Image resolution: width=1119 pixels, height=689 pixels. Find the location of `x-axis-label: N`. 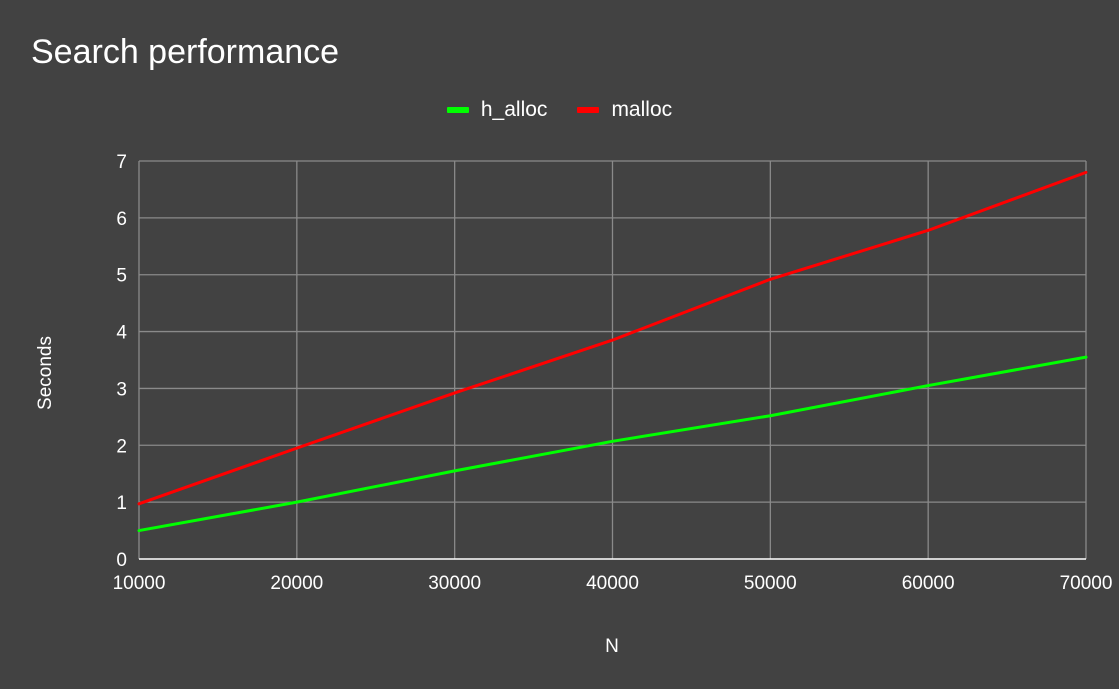

x-axis-label: N is located at coordinates (612, 646).